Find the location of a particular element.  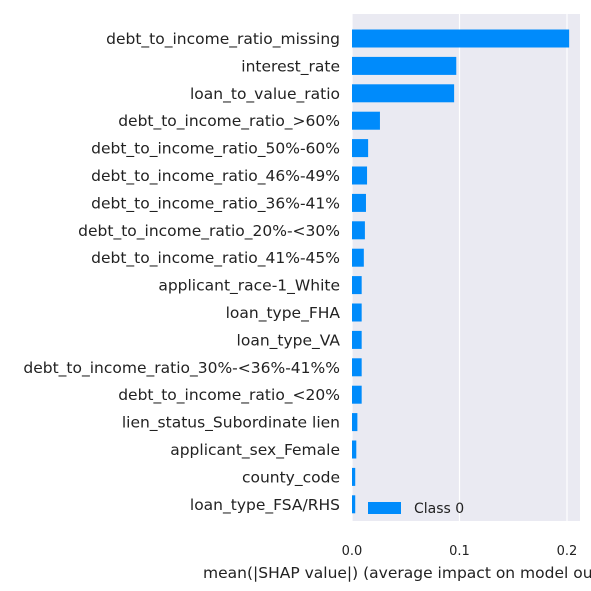

y-tick-label: debt_to_income_ratio_missing is located at coordinates (223, 39).